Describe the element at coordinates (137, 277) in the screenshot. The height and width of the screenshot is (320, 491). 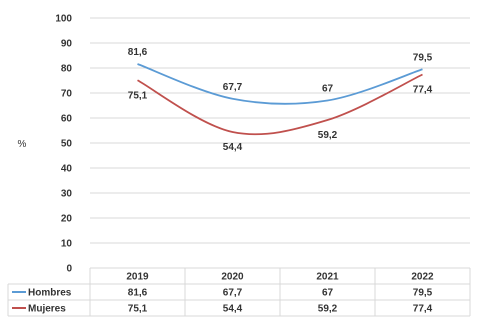
I see `x-tick-label-2019: 2019` at that location.